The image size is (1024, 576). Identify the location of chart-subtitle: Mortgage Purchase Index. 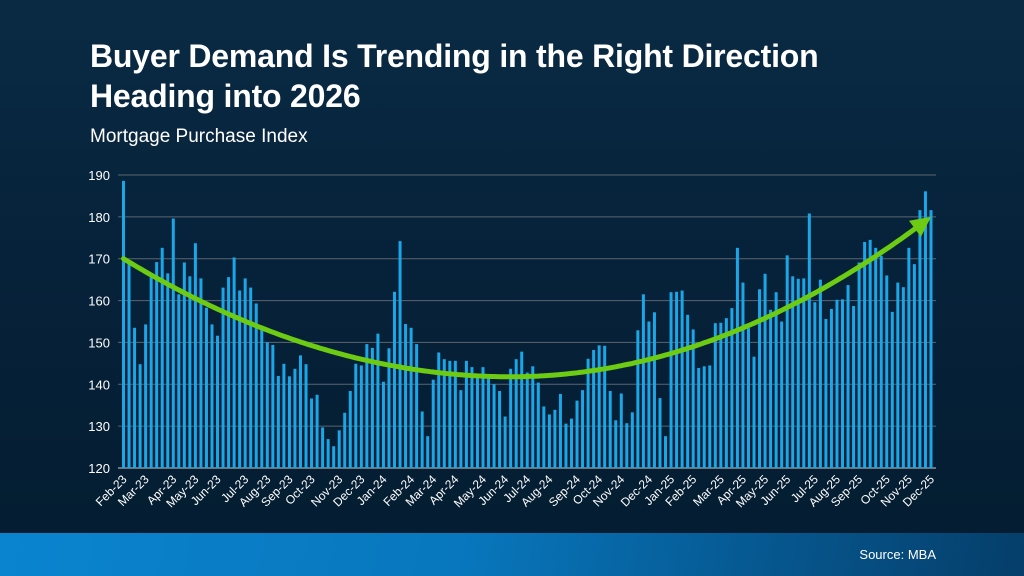
(199, 136).